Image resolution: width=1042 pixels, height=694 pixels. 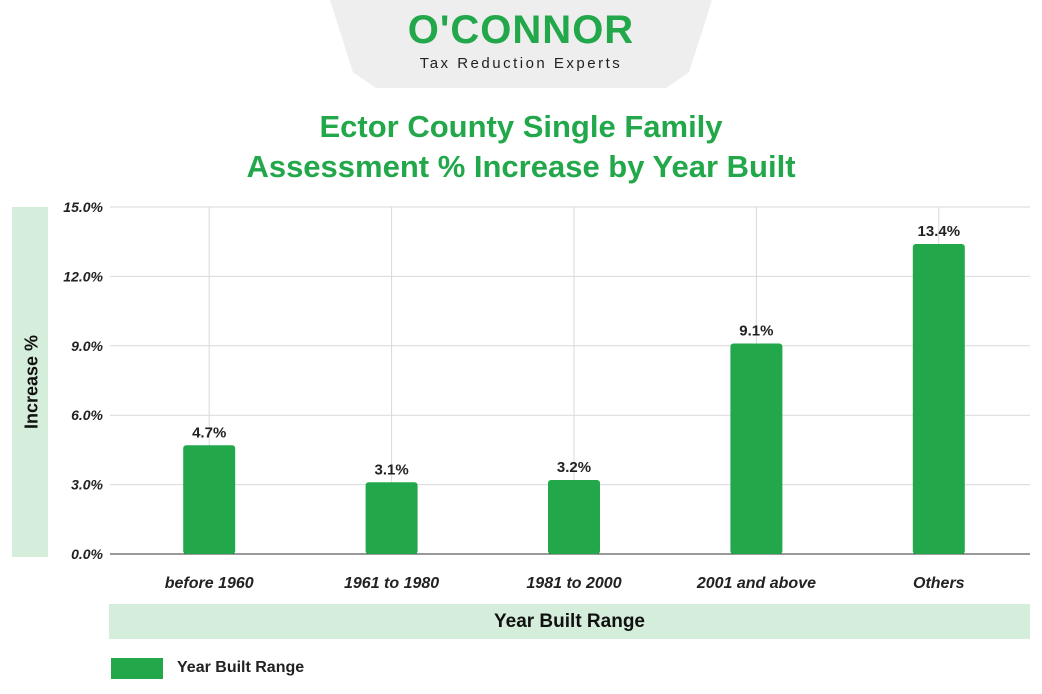 I want to click on data-label: 3.2%, so click(x=574, y=467).